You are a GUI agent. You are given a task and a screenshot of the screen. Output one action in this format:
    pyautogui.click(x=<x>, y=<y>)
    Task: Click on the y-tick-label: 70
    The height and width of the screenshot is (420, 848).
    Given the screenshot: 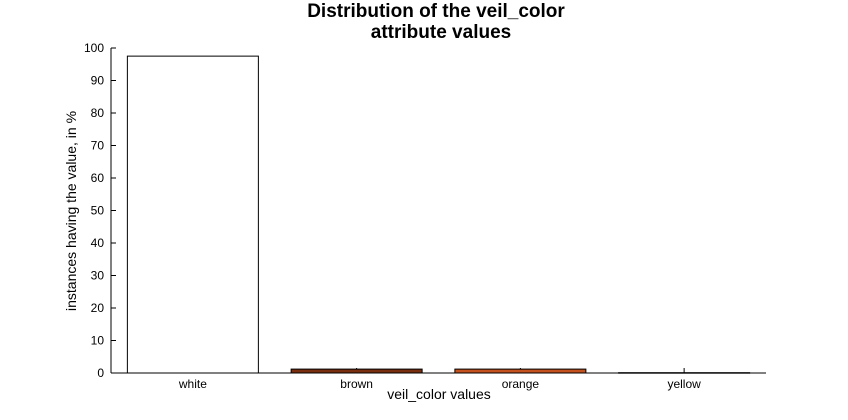 What is the action you would take?
    pyautogui.click(x=98, y=146)
    